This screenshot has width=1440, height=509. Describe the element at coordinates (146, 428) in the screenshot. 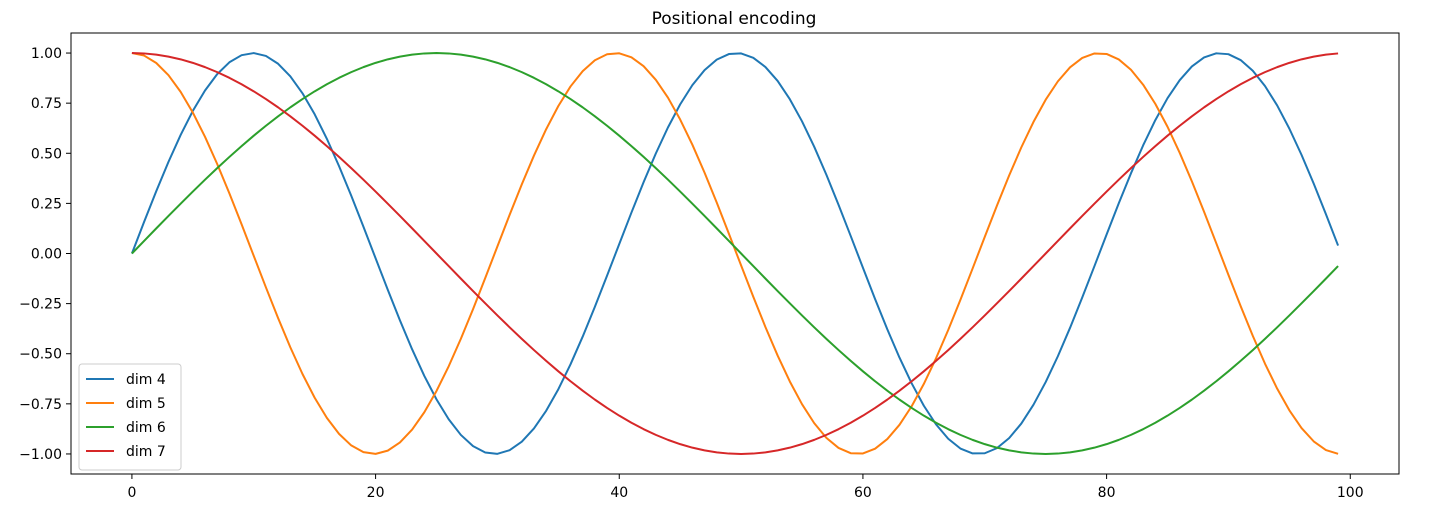

I see `legend-label-3: dim 6` at that location.